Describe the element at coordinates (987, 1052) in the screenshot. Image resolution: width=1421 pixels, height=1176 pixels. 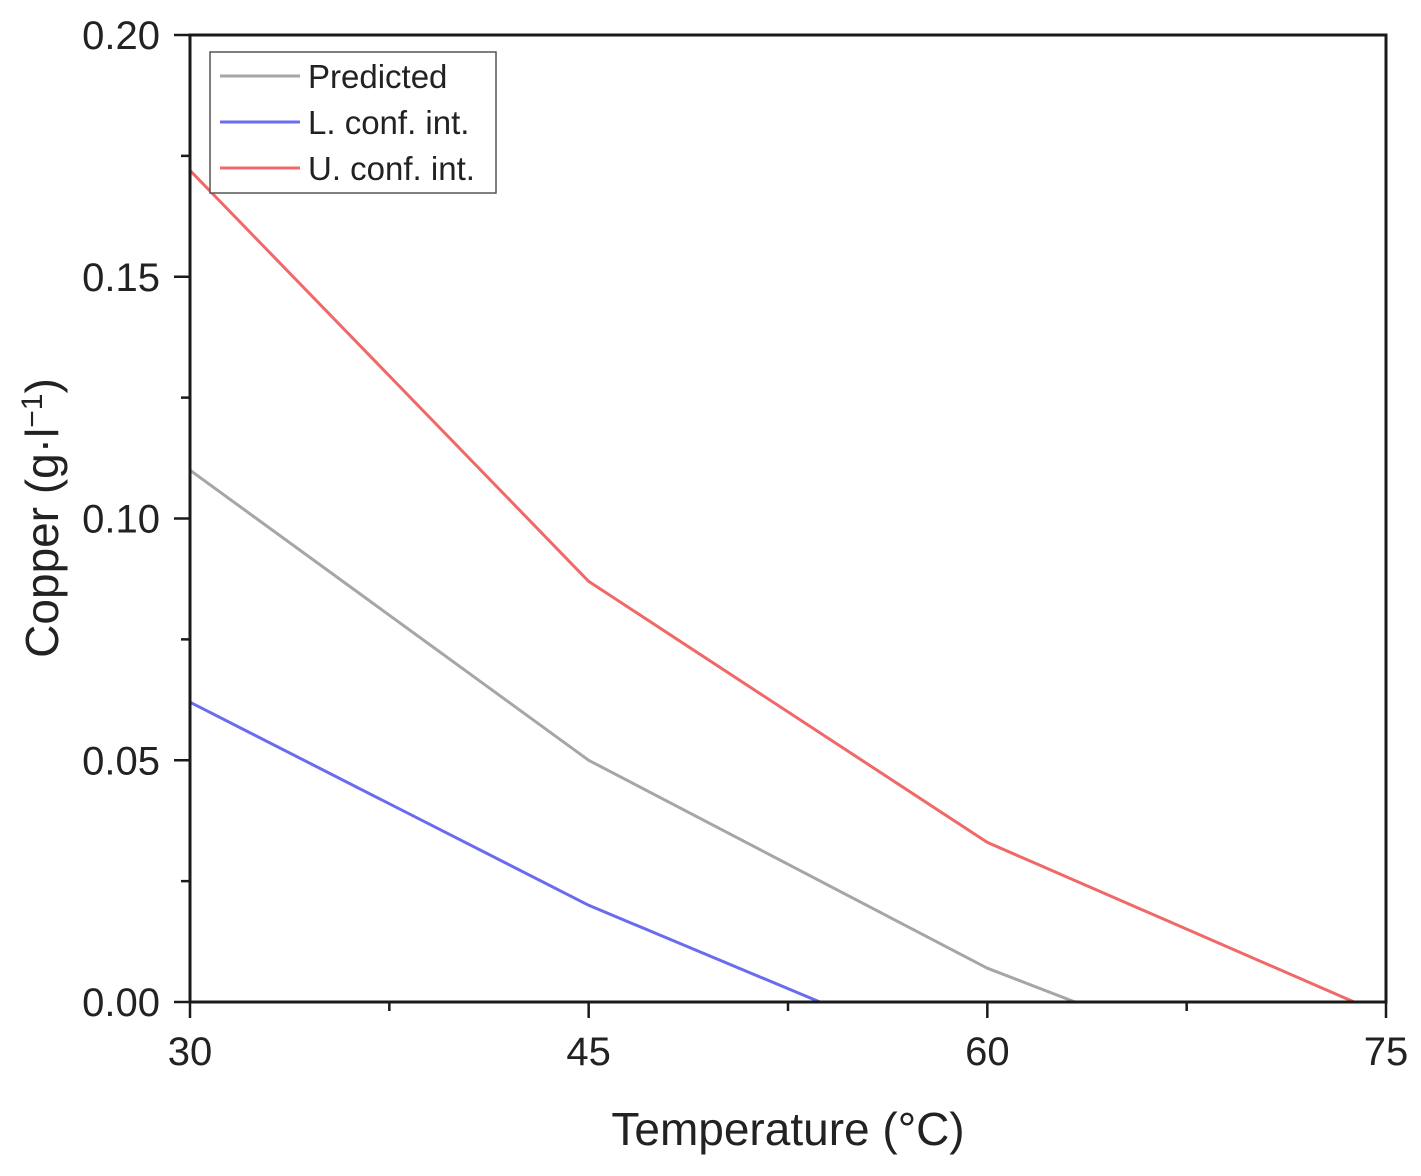
I see `x-tick-label: 60` at that location.